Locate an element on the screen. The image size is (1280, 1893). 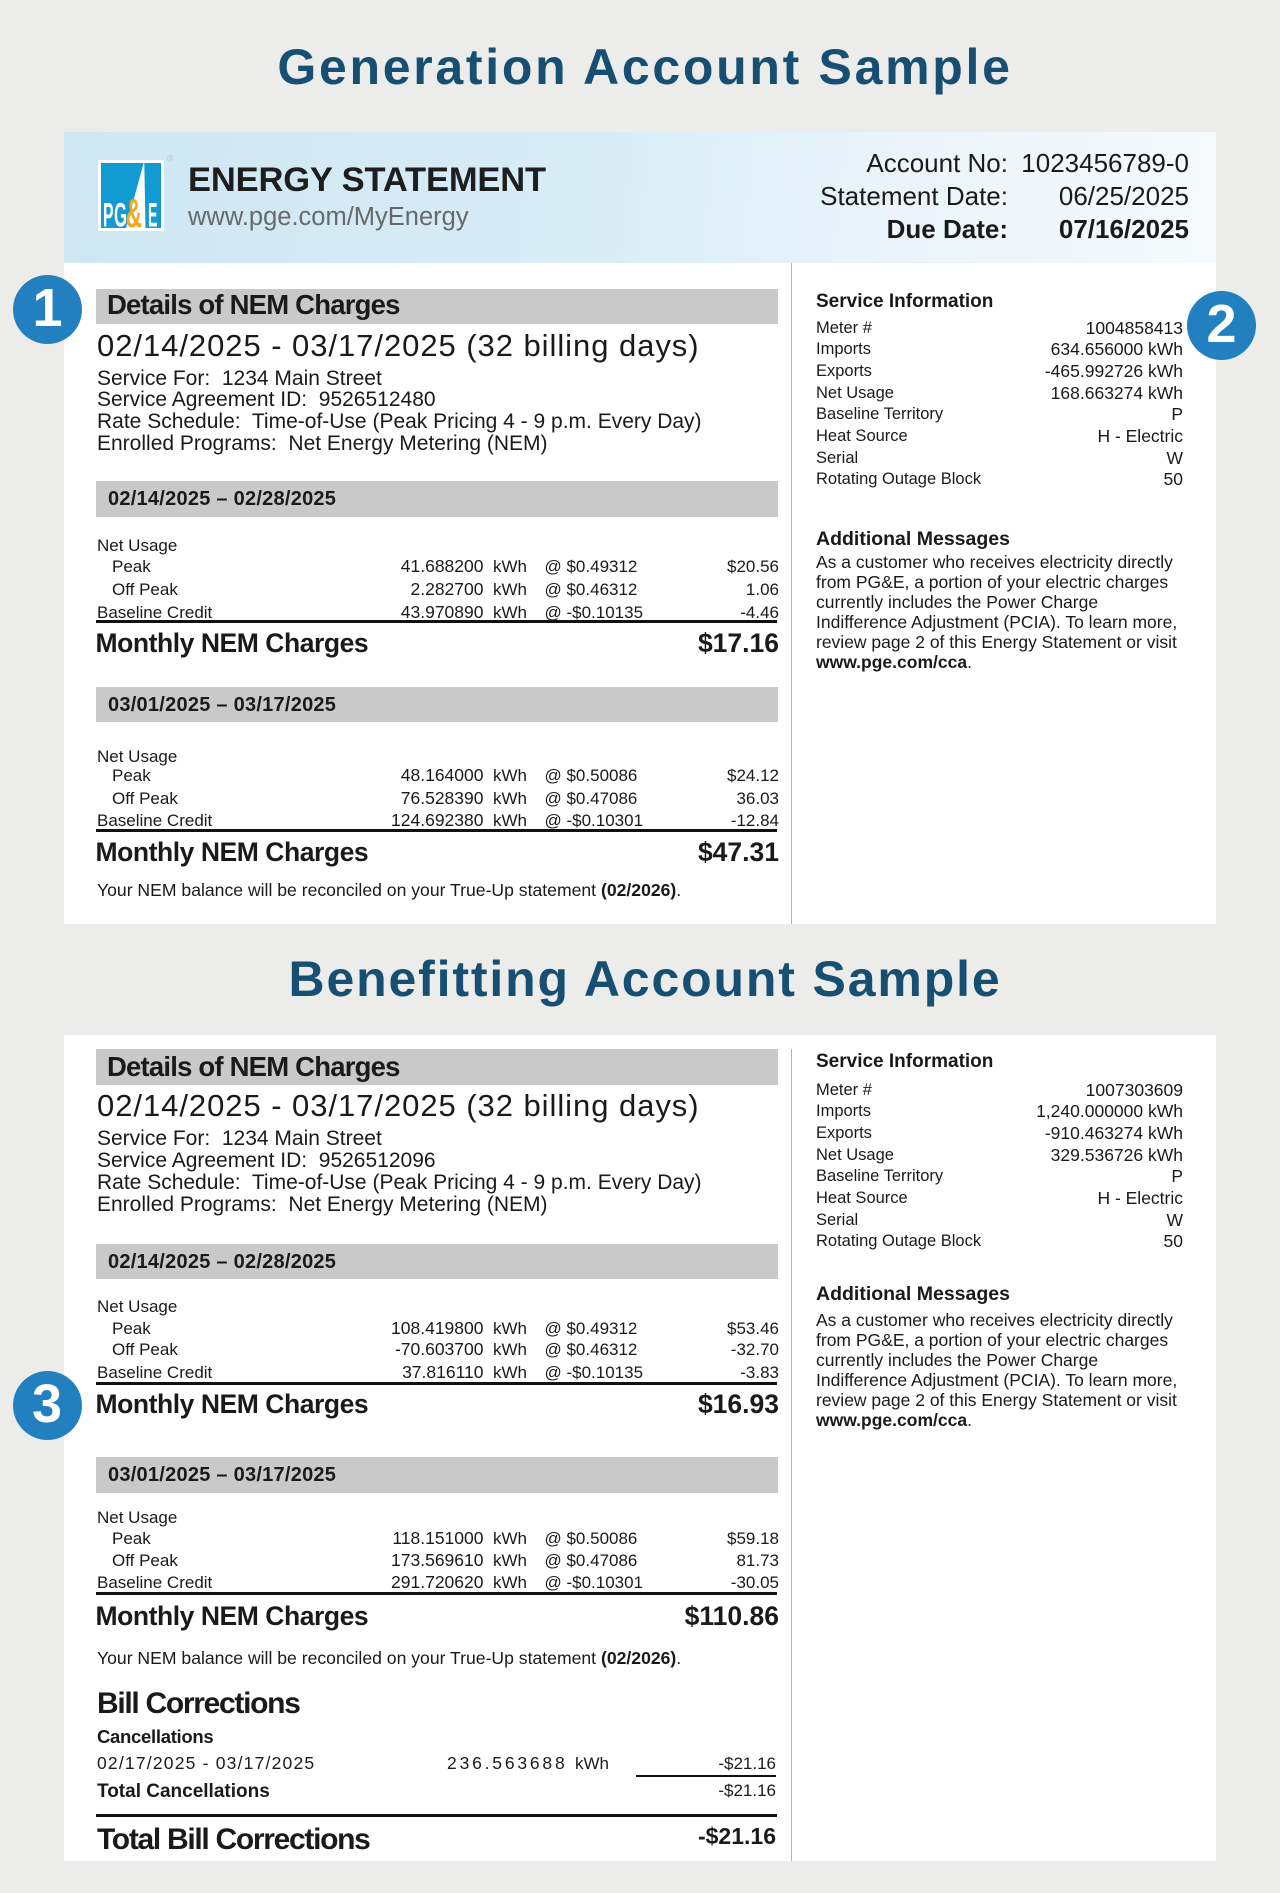
svg-text: P is located at coordinates (108, 214).